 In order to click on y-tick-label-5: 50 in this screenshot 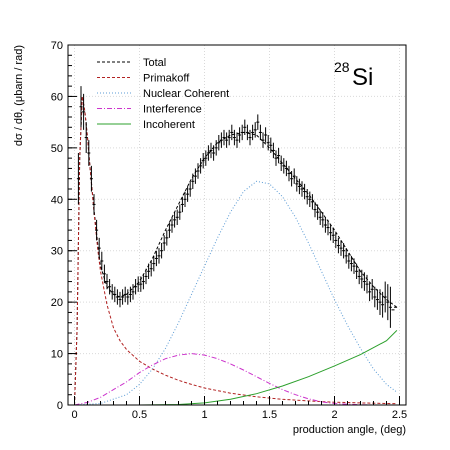, I will do `click(57, 149)`.